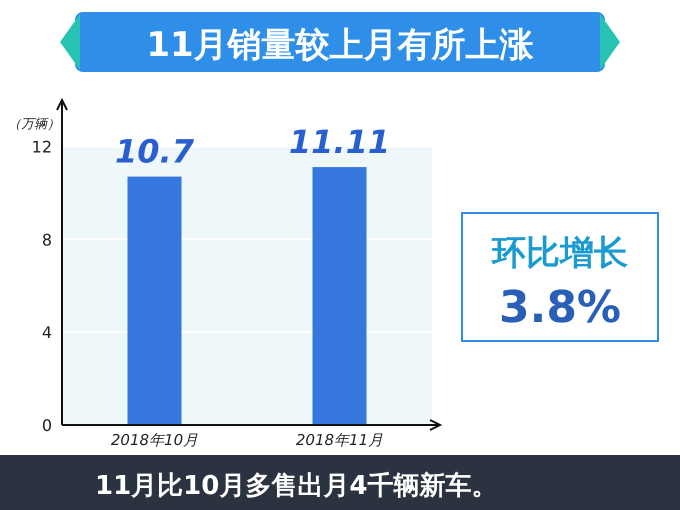 The image size is (680, 510). What do you see at coordinates (154, 440) in the screenshot?
I see `x-tick-label: 2018年10月` at bounding box center [154, 440].